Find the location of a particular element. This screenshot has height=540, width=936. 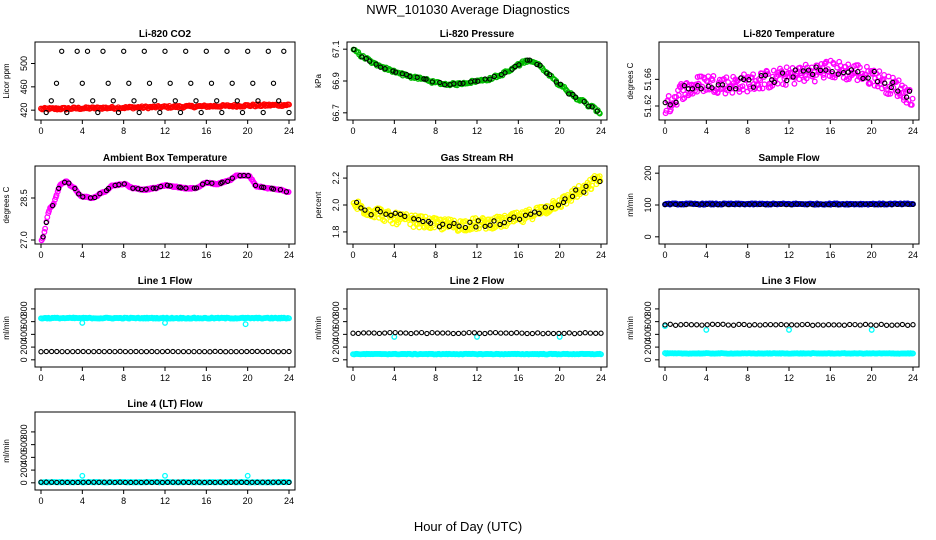

panel-6-xtick-label: 16 is located at coordinates (830, 255).